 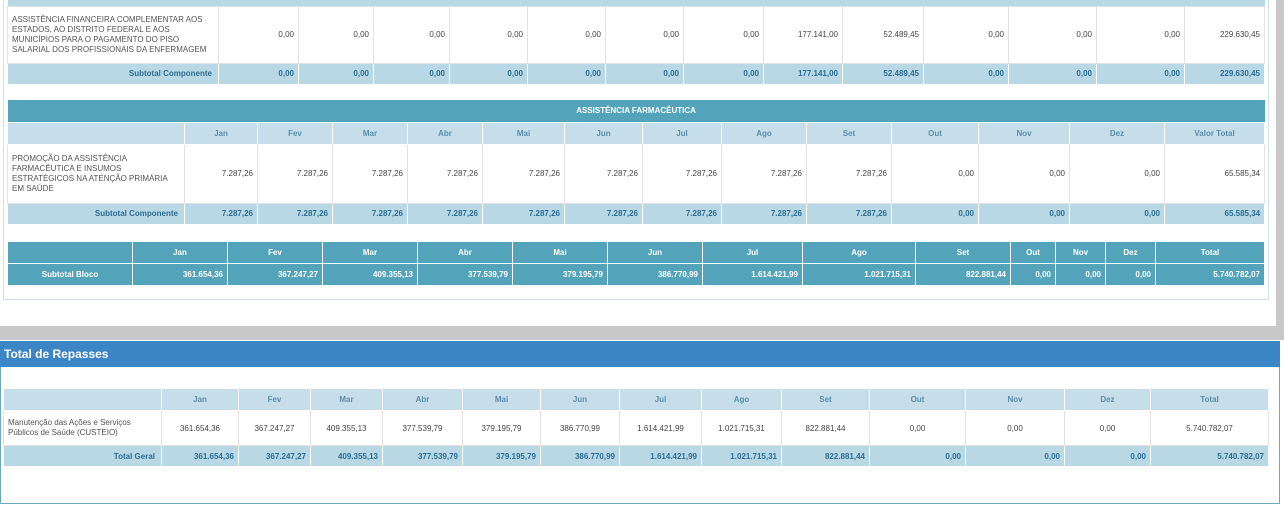 I want to click on total-geral-value: 1.614.421,99, so click(x=660, y=456).